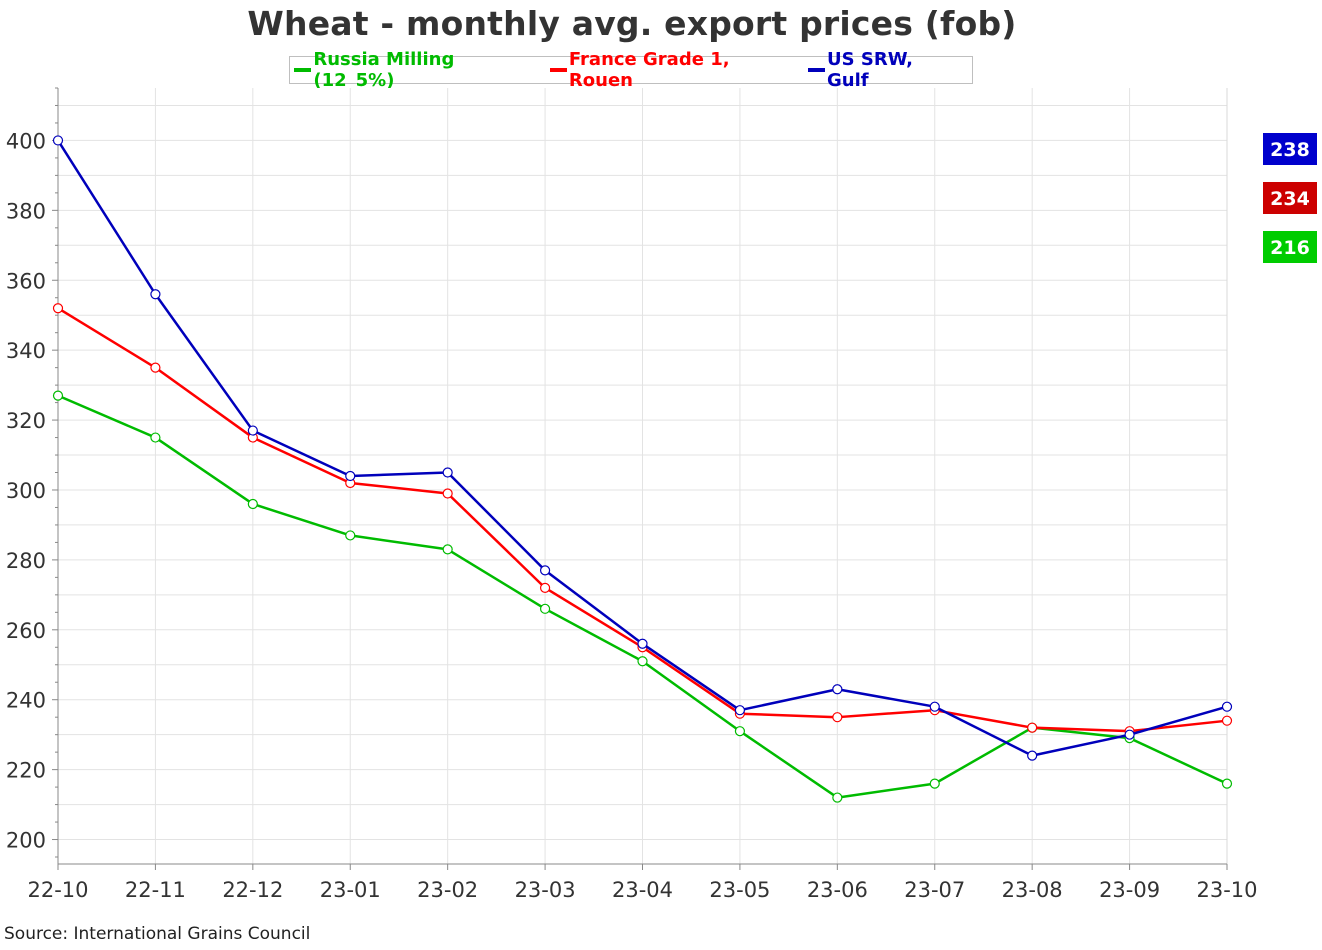 The image size is (1322, 950). What do you see at coordinates (26, 421) in the screenshot?
I see `y-tick-label: 320` at bounding box center [26, 421].